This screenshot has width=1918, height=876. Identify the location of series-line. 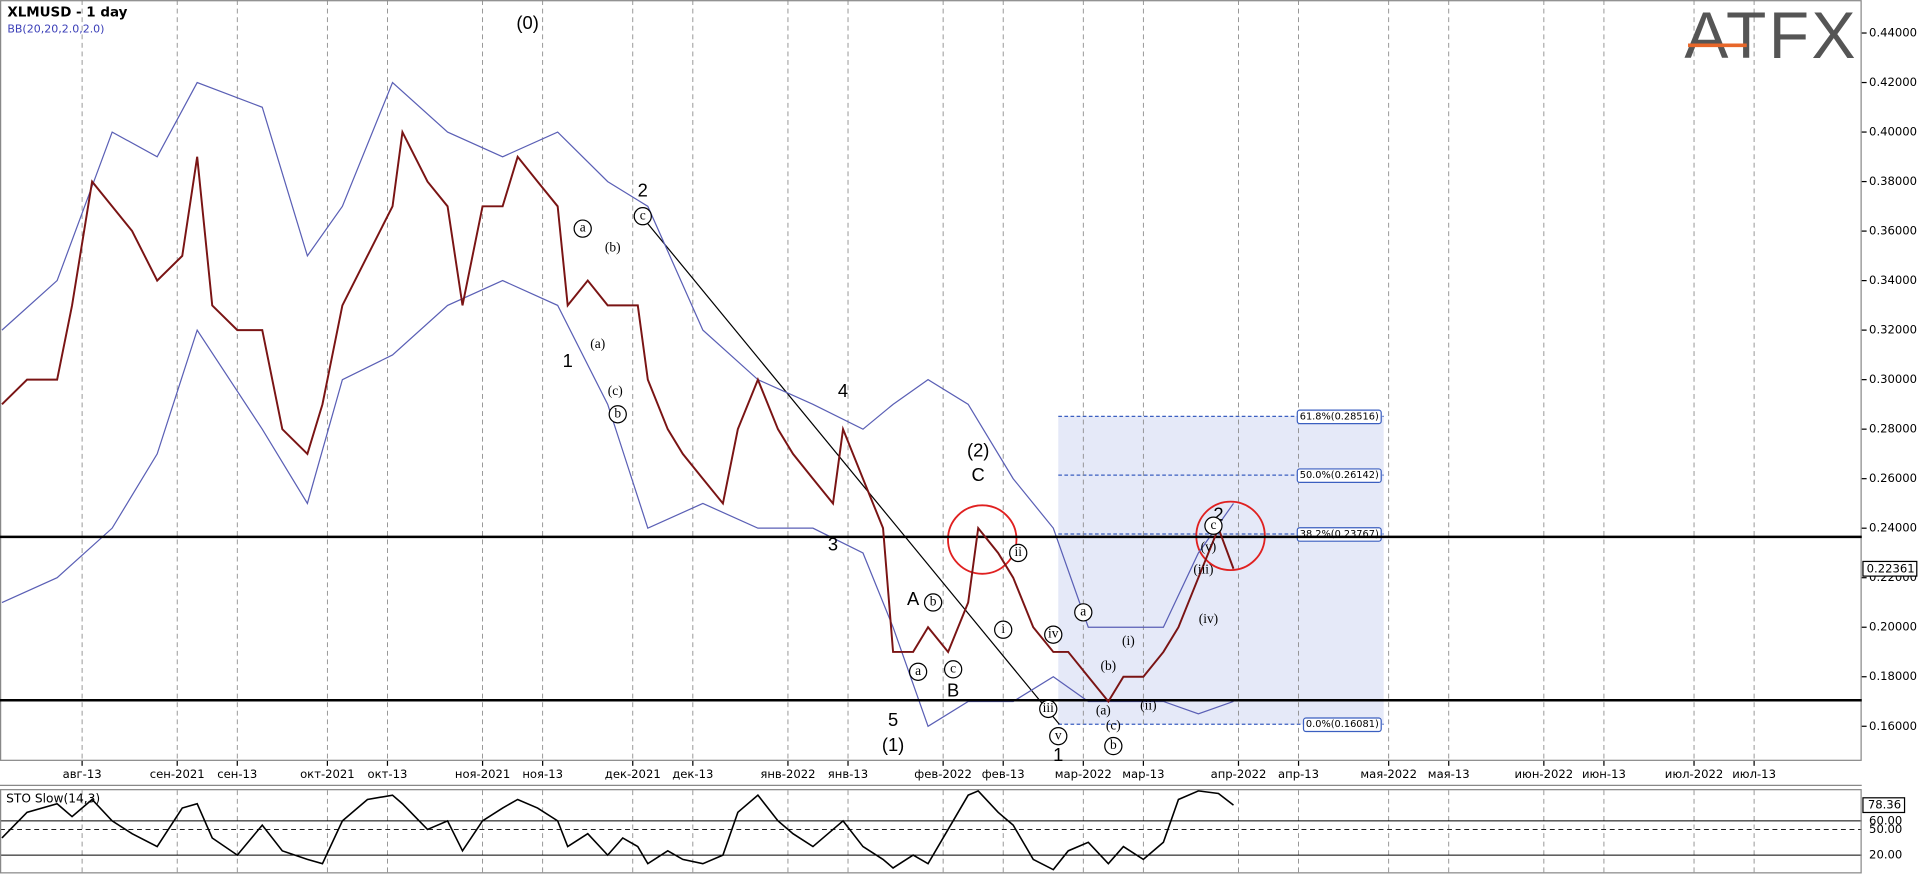
(617, 830).